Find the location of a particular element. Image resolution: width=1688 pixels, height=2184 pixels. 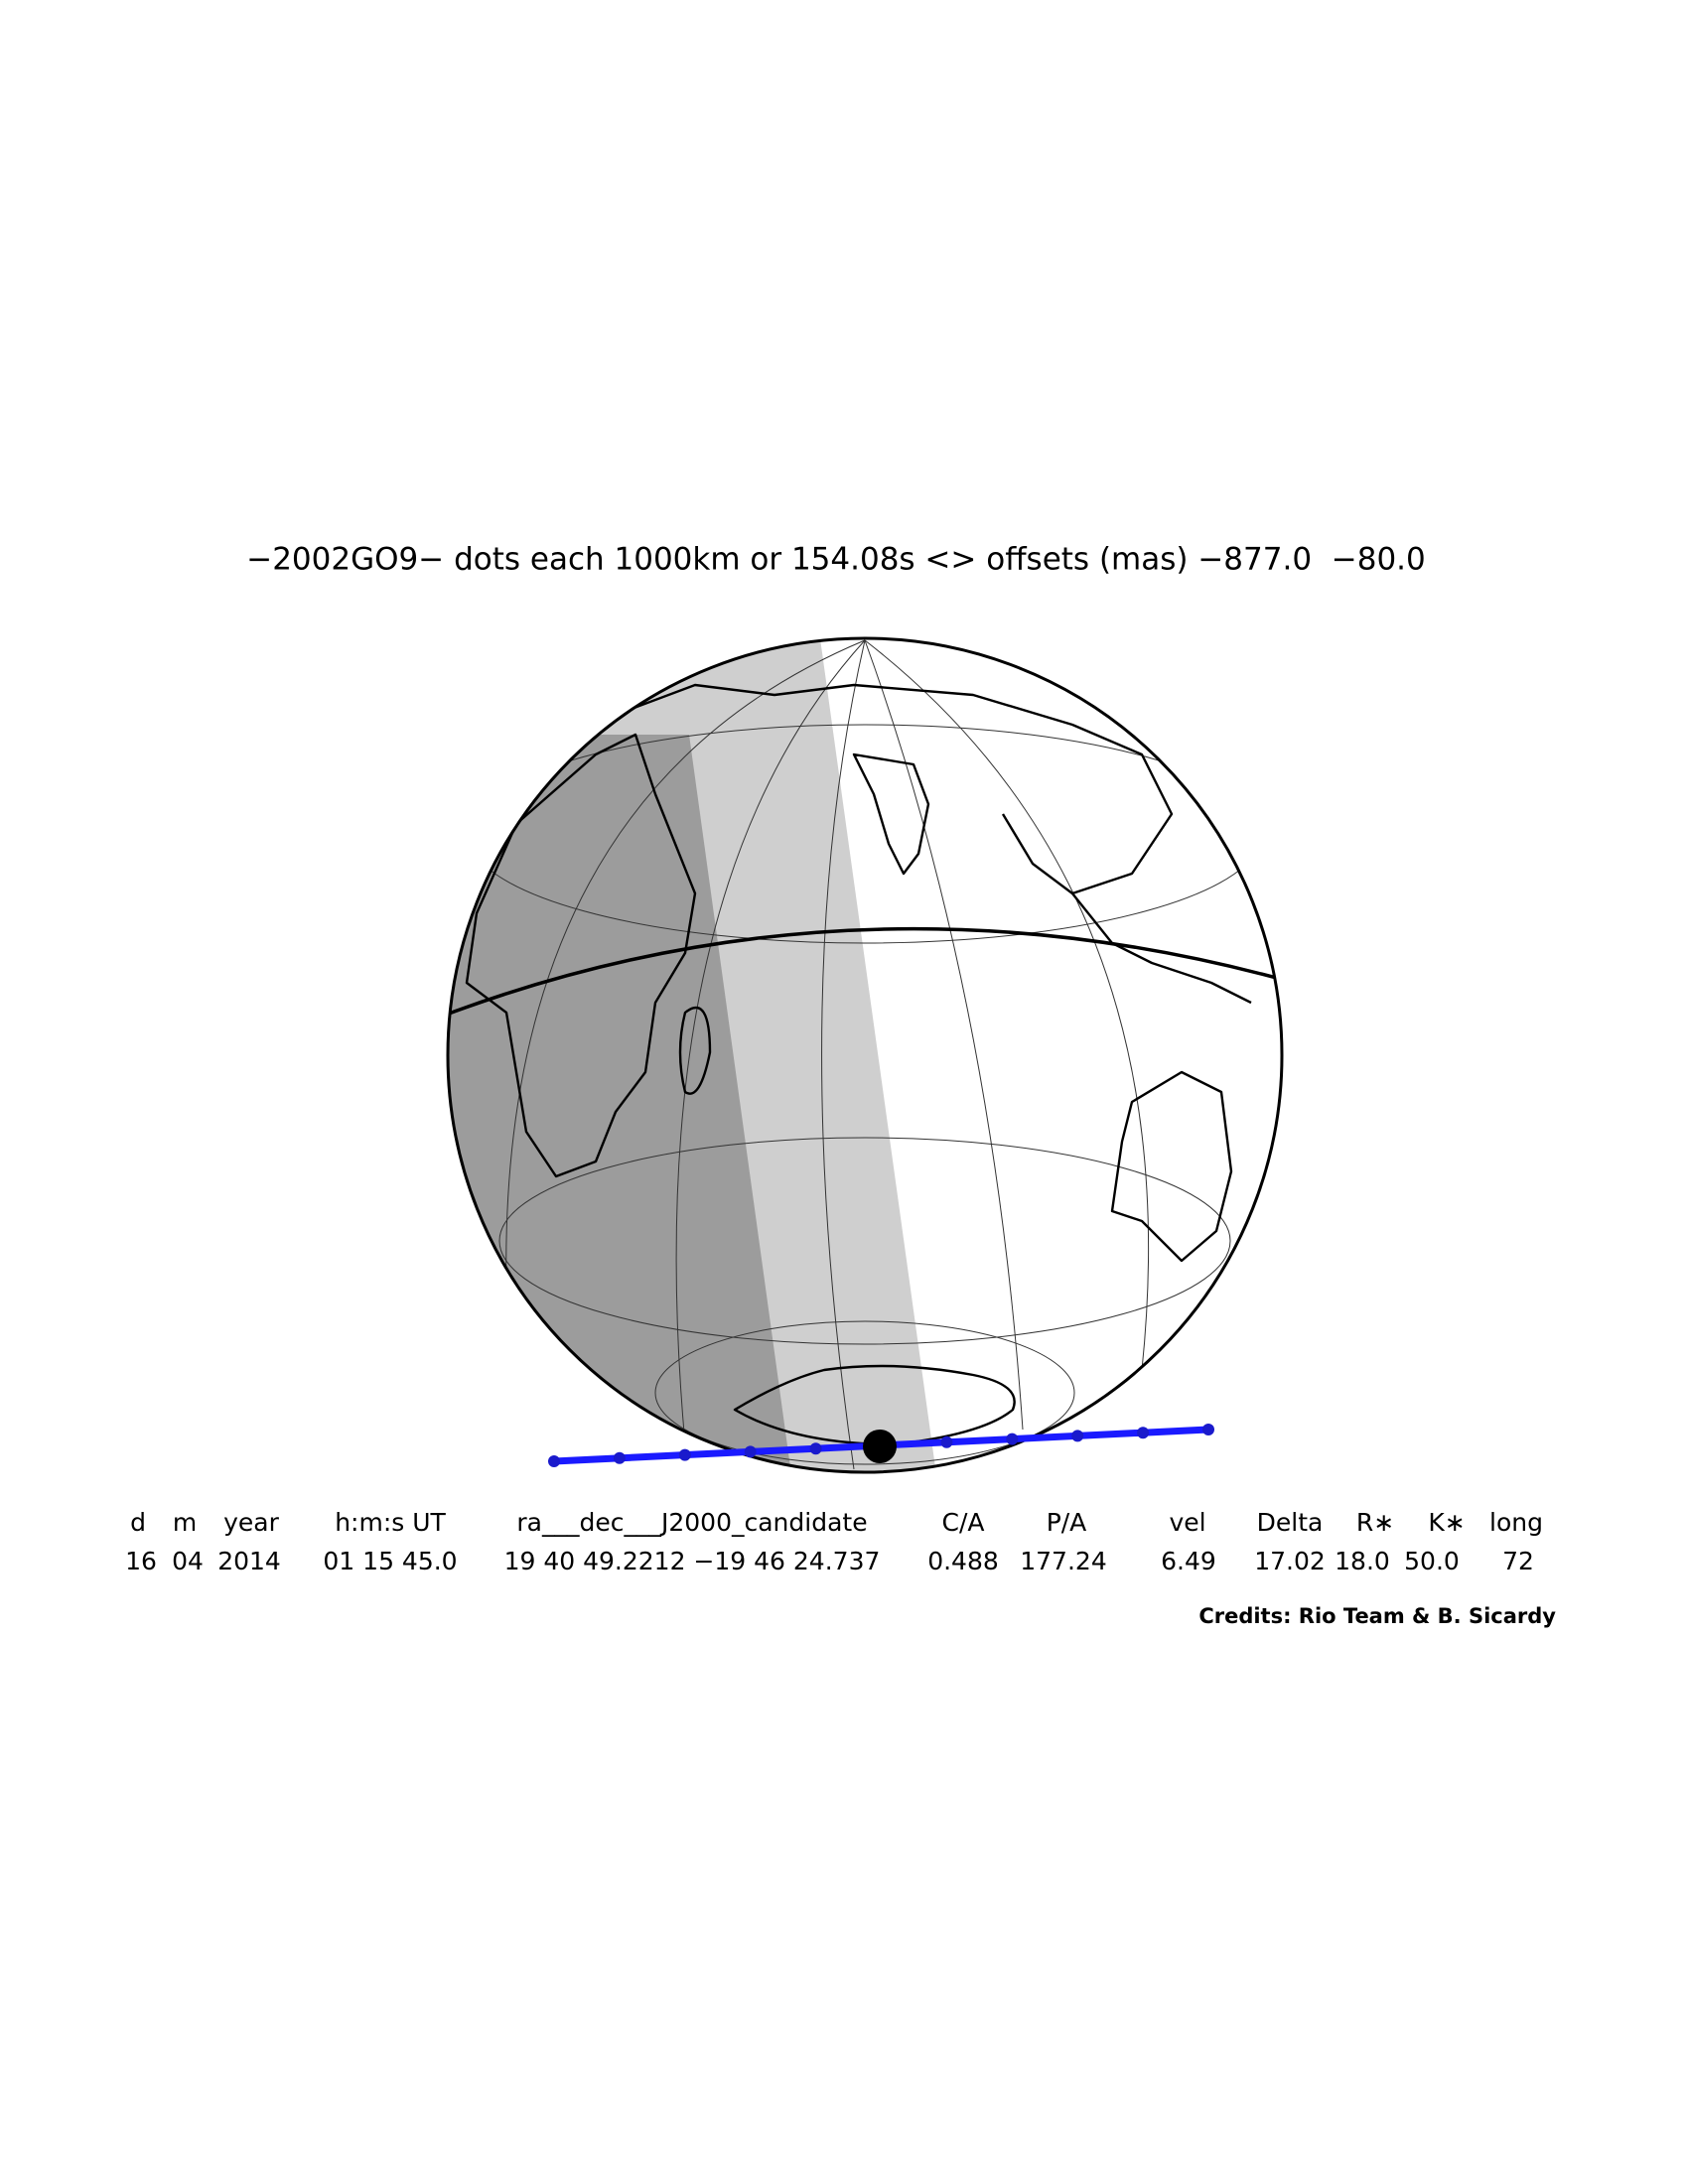

table-value: 6.49 is located at coordinates (1188, 1561).